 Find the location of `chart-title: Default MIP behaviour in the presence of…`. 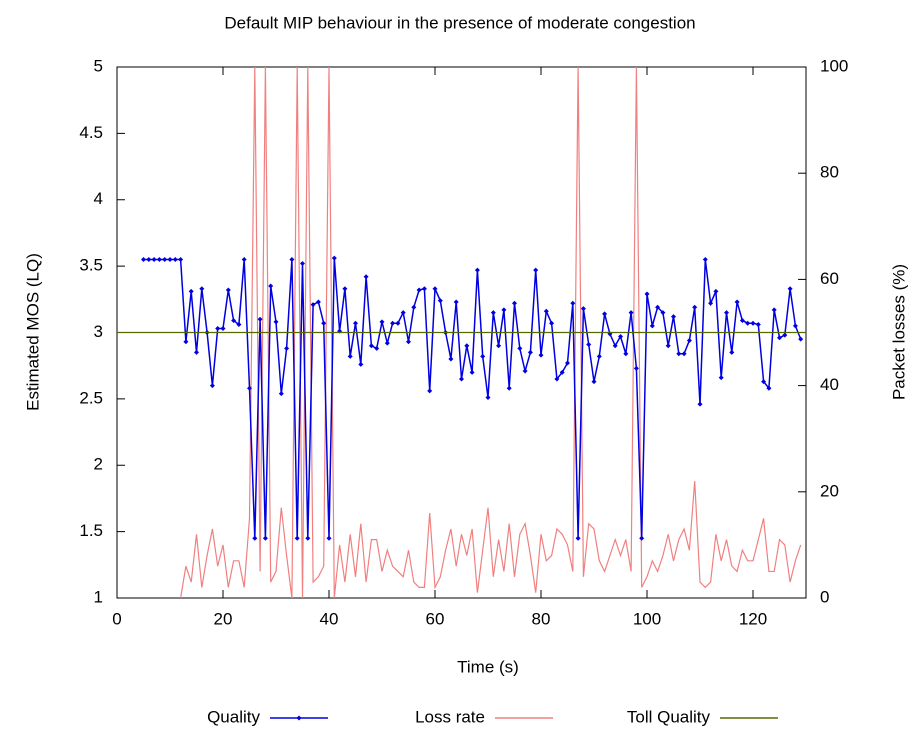

chart-title: Default MIP behaviour in the presence of… is located at coordinates (459, 22).